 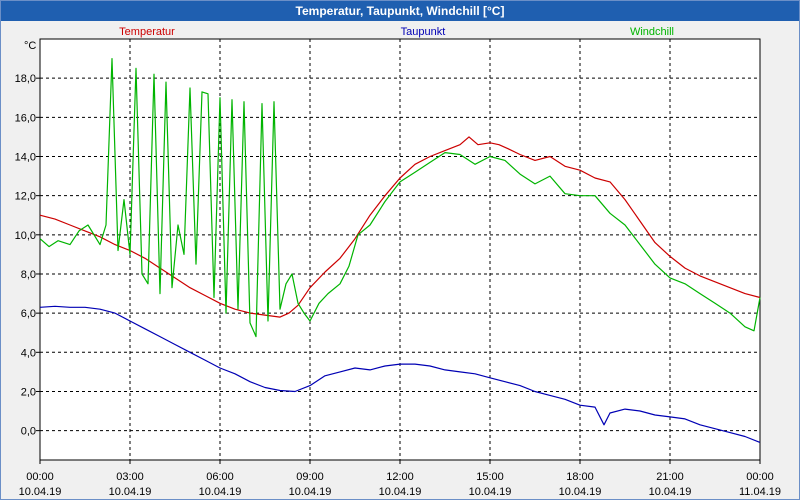 I want to click on y-unit-label: °C, so click(x=30, y=46).